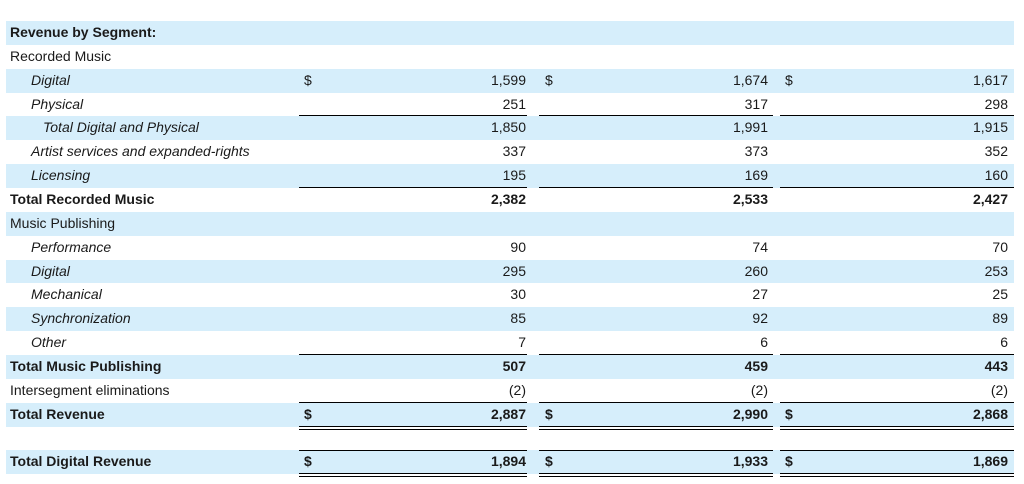 The width and height of the screenshot is (1024, 484). What do you see at coordinates (1000, 294) in the screenshot?
I see `cell-value: 25` at bounding box center [1000, 294].